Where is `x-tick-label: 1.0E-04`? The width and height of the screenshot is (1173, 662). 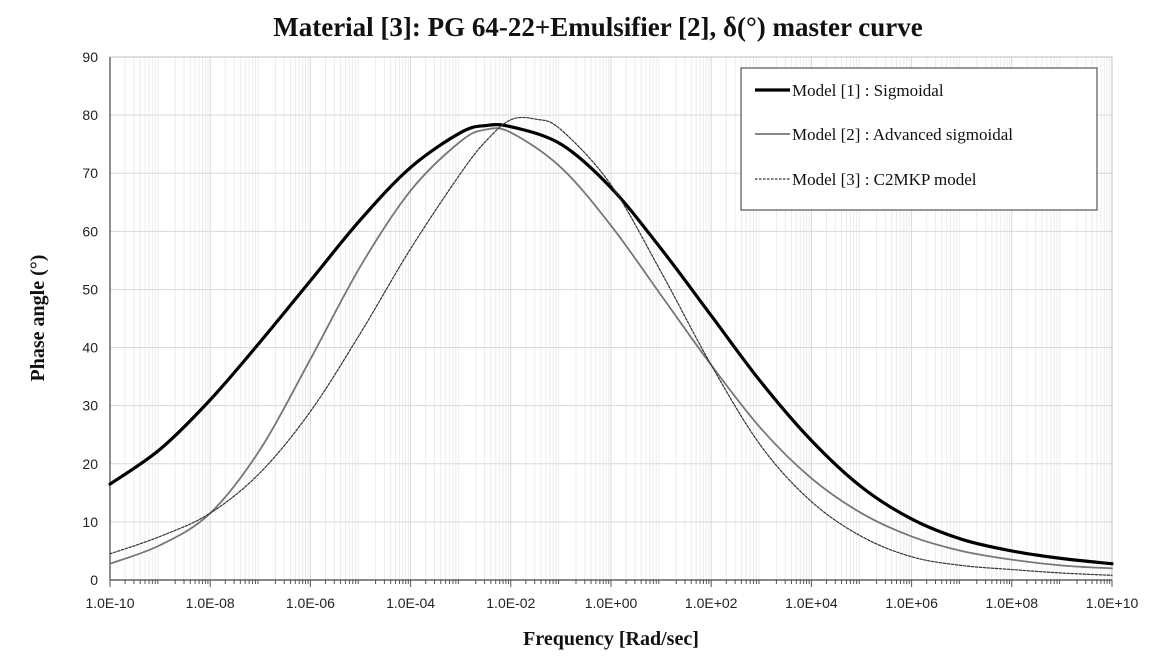 x-tick-label: 1.0E-04 is located at coordinates (410, 603).